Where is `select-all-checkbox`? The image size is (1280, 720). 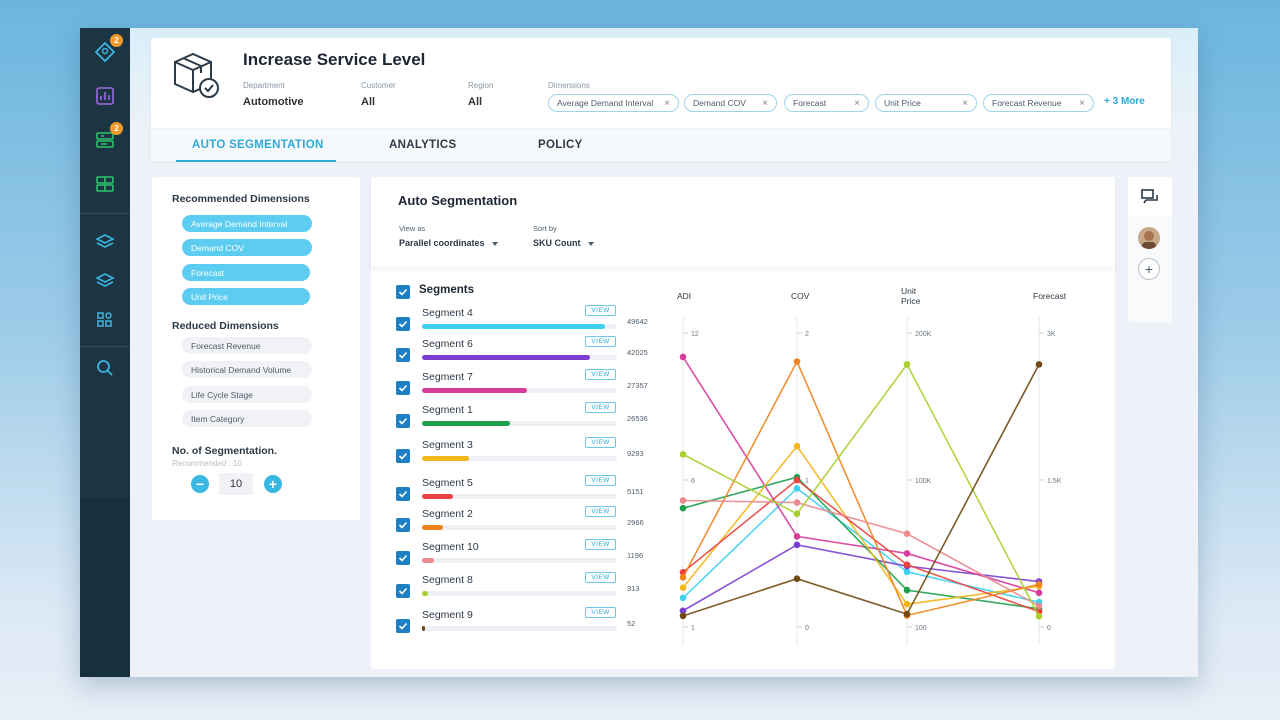
select-all-checkbox is located at coordinates (403, 292).